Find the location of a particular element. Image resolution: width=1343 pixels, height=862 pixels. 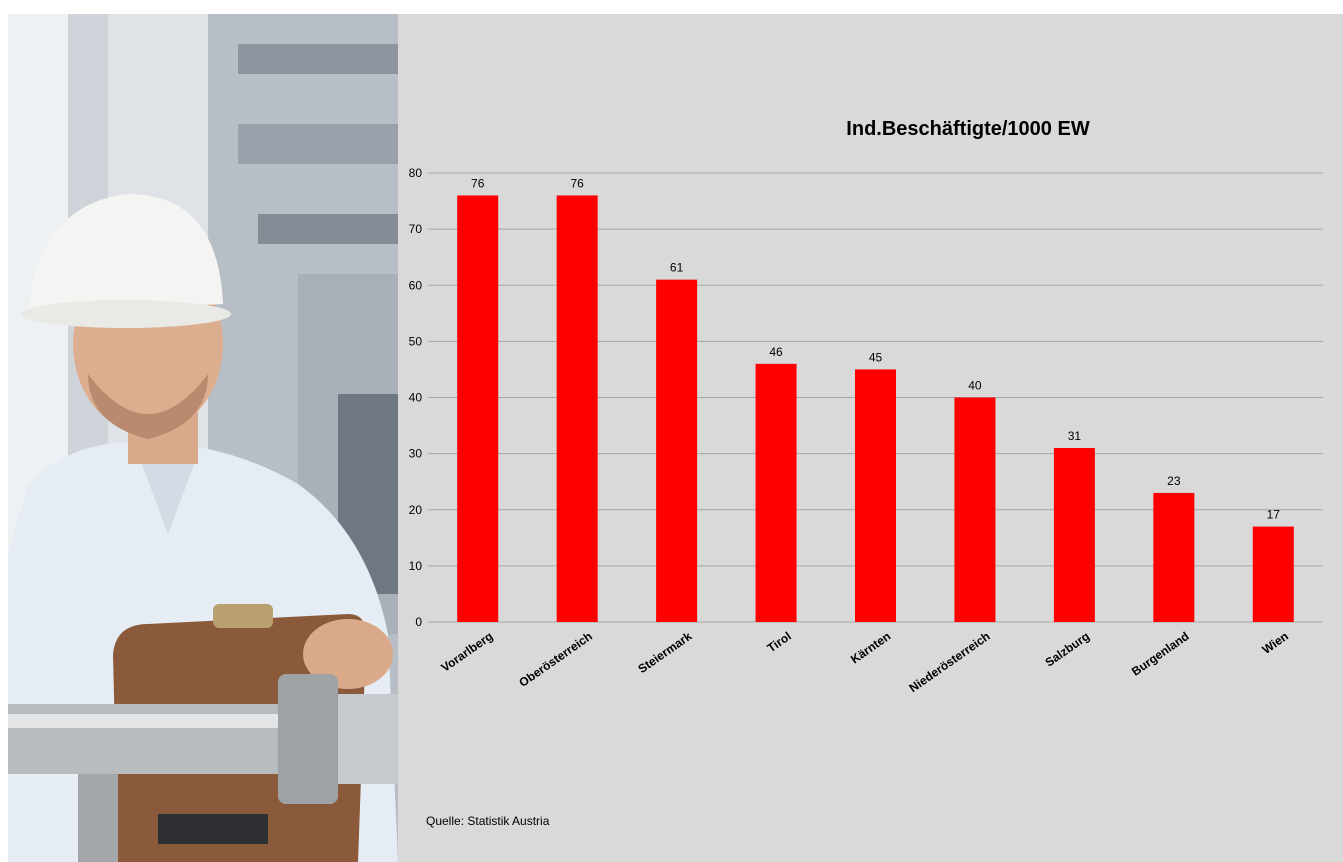

value-label: 40 is located at coordinates (975, 386).